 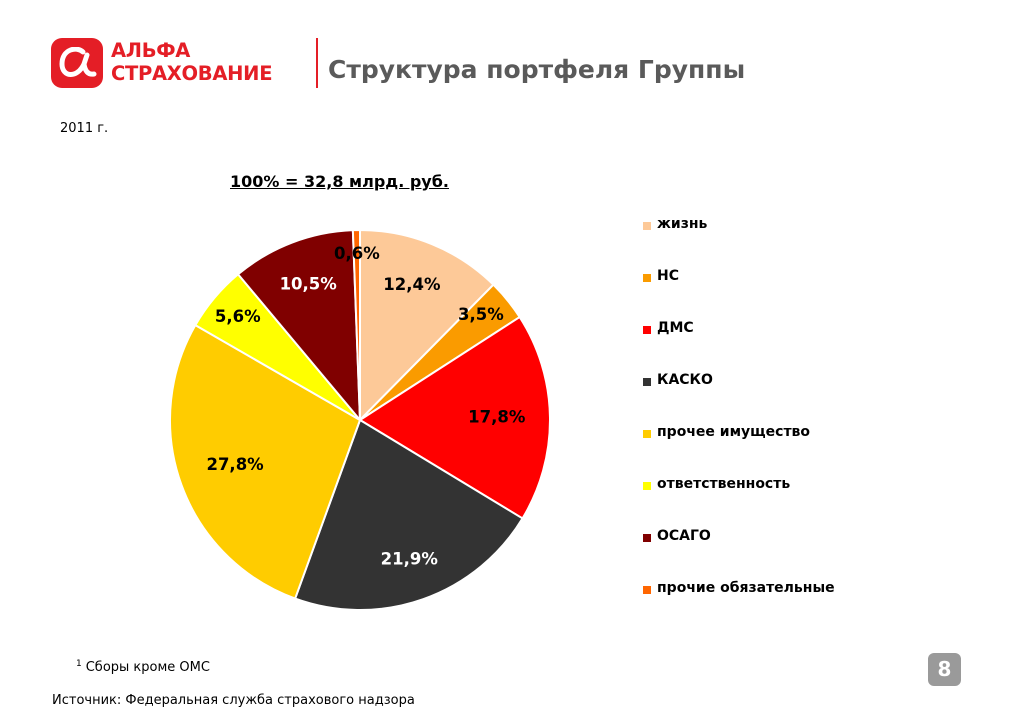 What do you see at coordinates (357, 253) in the screenshot?
I see `slice-label: 0,6%` at bounding box center [357, 253].